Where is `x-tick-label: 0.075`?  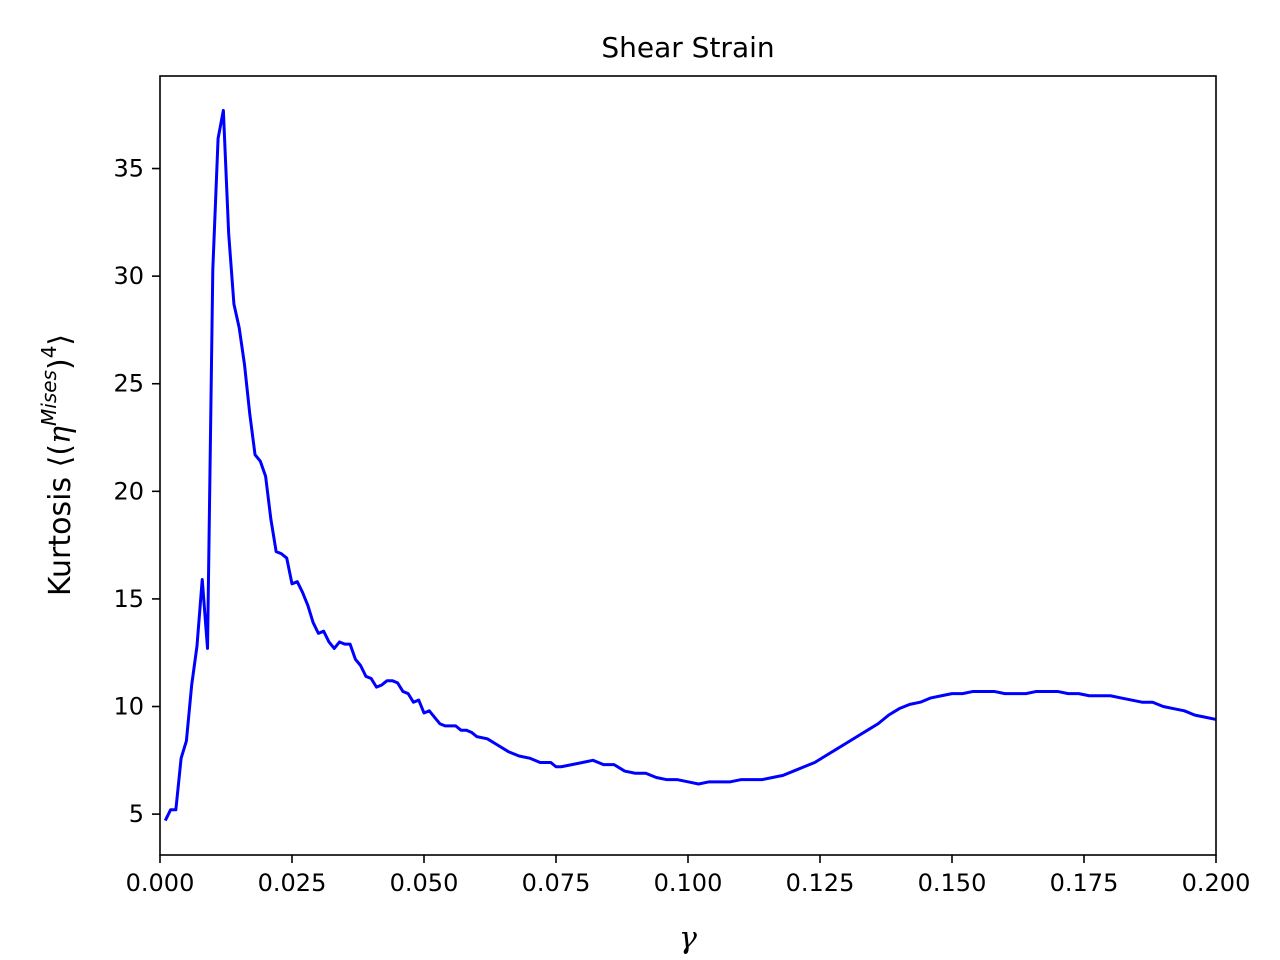 x-tick-label: 0.075 is located at coordinates (556, 883).